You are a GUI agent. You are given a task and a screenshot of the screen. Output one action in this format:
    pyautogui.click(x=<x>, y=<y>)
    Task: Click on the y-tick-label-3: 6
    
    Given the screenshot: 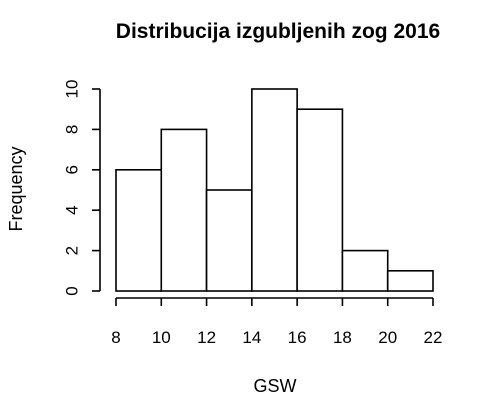 What is the action you would take?
    pyautogui.click(x=71, y=169)
    